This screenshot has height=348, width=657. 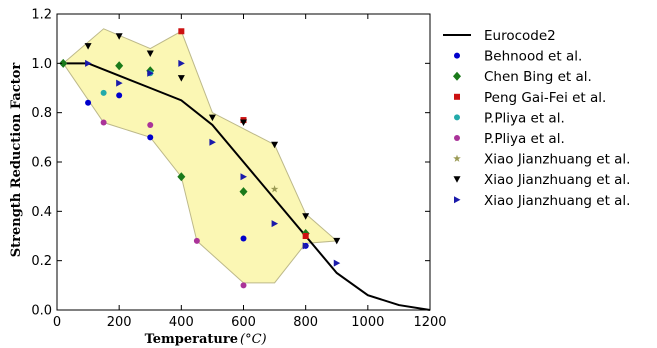 What do you see at coordinates (16, 160) in the screenshot?
I see `y-axis-label: Strength Reduction Factor` at bounding box center [16, 160].